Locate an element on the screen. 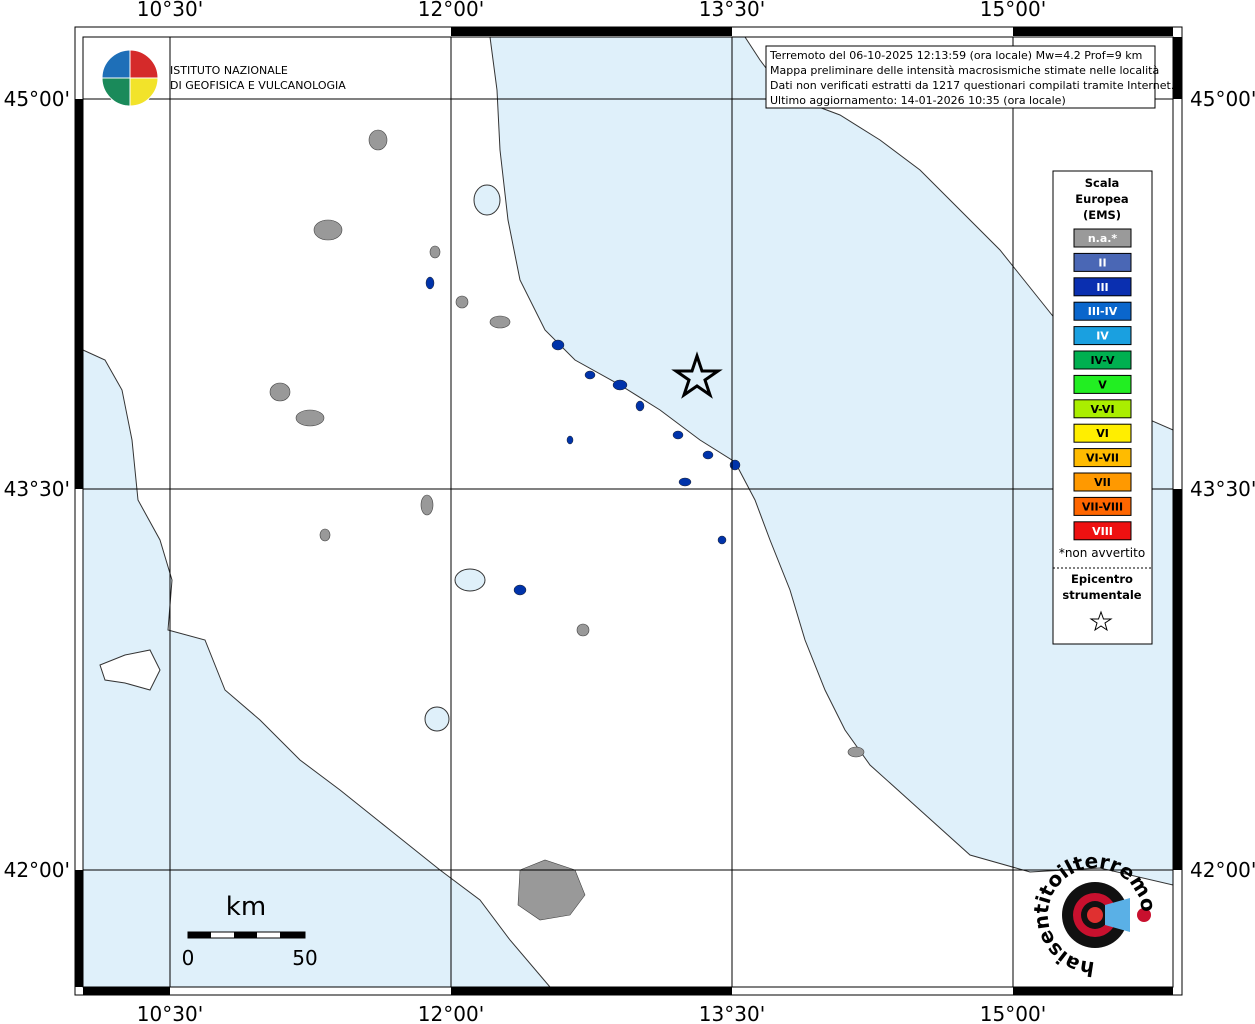  legend-epicenter: strumentale is located at coordinates (1101, 595).